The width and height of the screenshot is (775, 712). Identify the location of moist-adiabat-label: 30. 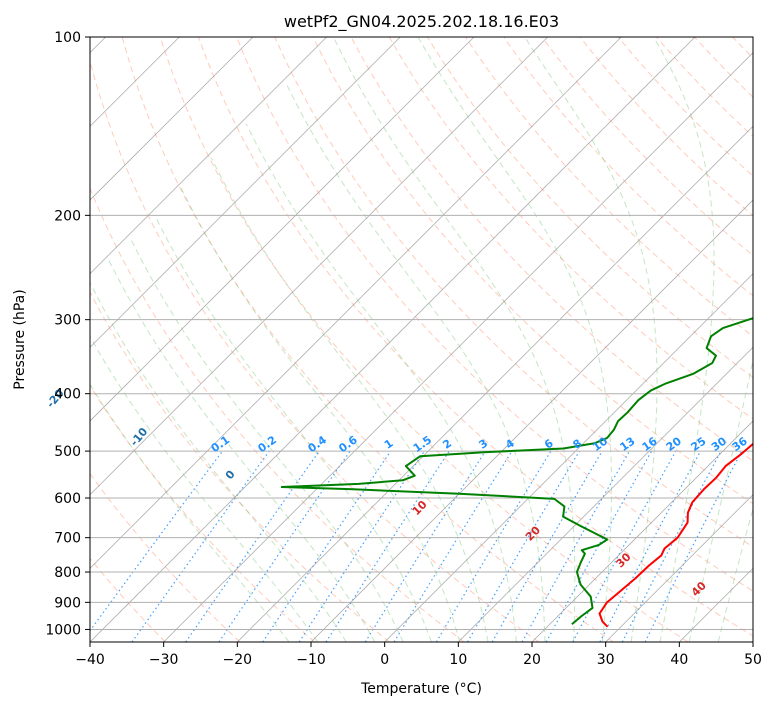
(624, 560).